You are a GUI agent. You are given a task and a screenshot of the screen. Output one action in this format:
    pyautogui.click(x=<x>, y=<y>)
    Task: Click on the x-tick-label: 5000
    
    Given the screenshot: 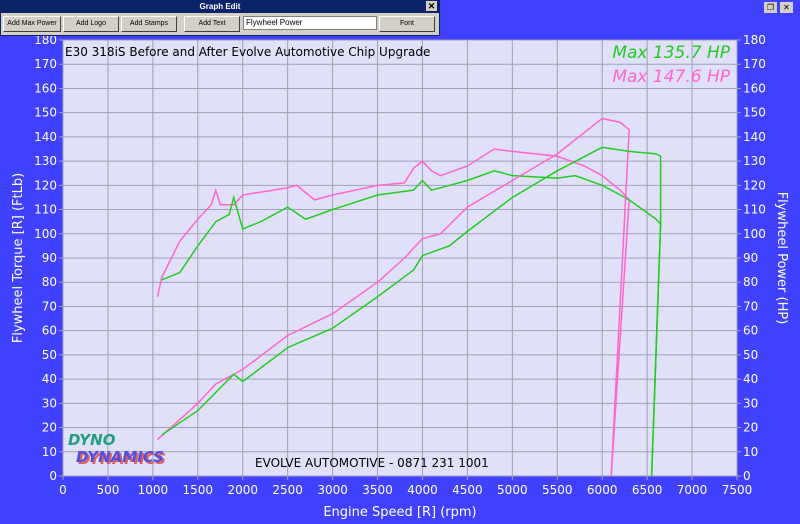 What is the action you would take?
    pyautogui.click(x=512, y=490)
    